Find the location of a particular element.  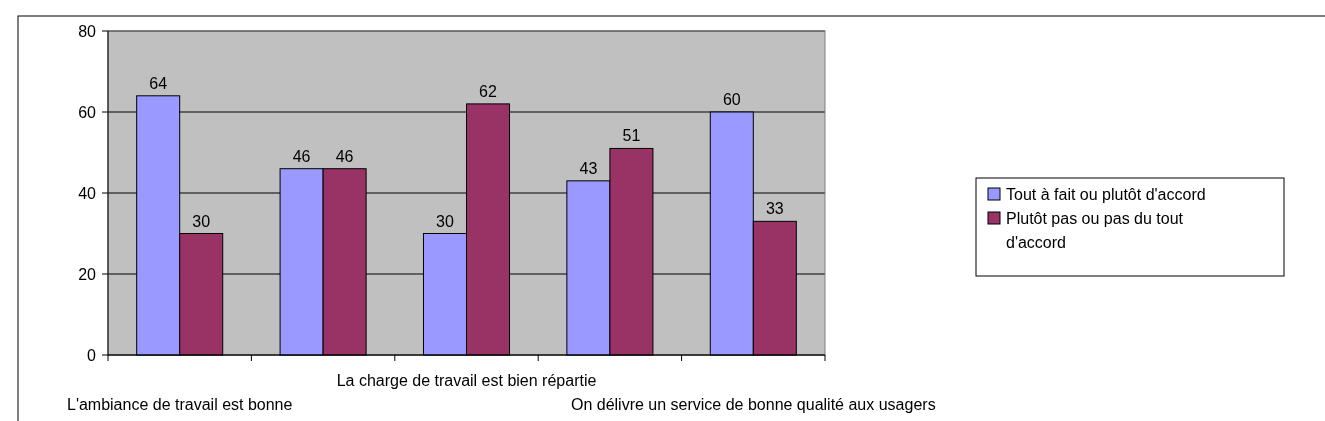

data-label: 62 is located at coordinates (488, 91).